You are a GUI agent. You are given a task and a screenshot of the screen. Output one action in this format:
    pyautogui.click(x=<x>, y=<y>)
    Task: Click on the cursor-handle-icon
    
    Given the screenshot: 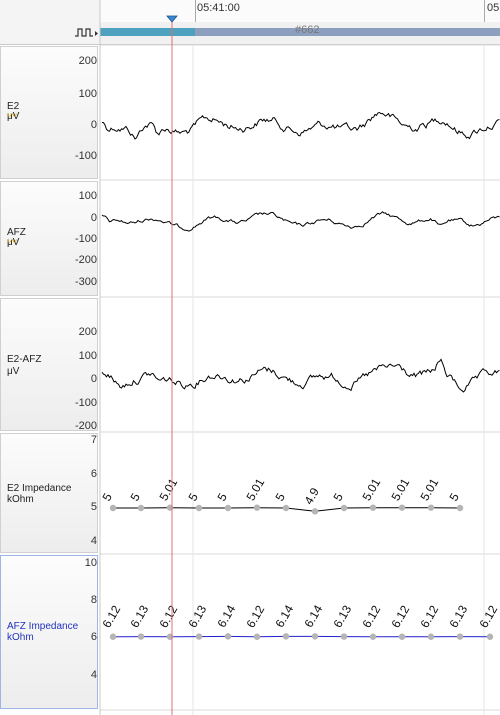 What is the action you would take?
    pyautogui.click(x=172, y=19)
    